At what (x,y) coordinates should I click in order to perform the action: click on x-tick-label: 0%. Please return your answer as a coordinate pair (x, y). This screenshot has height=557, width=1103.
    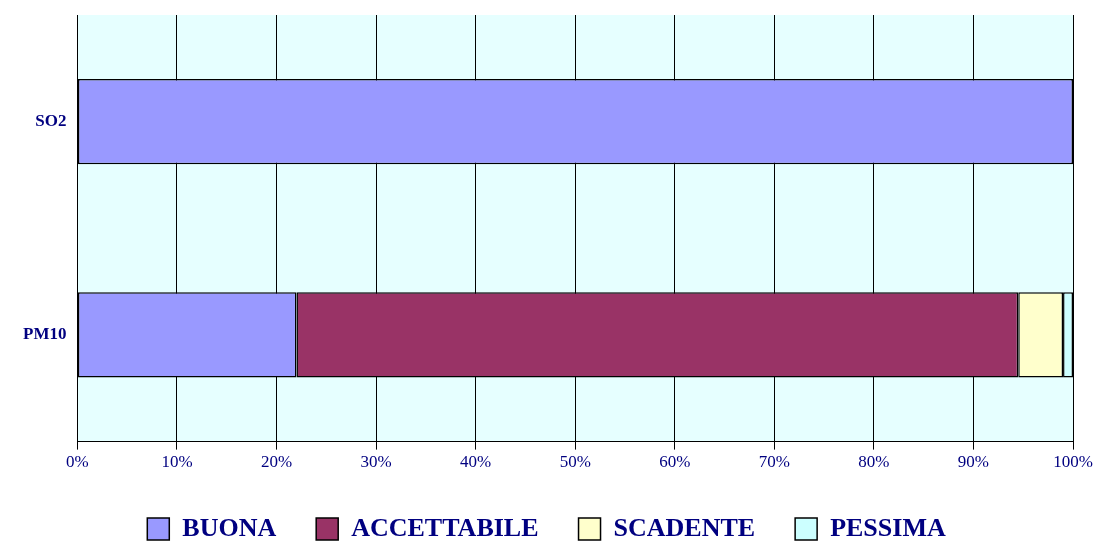
    Looking at the image, I should click on (77, 462).